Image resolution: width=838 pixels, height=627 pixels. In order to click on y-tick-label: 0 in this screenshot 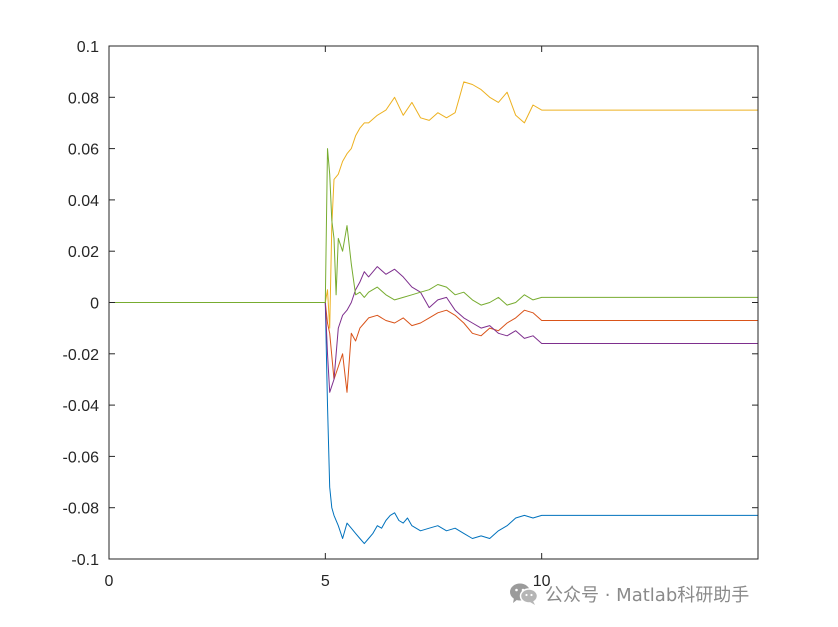, I will do `click(94, 304)`.